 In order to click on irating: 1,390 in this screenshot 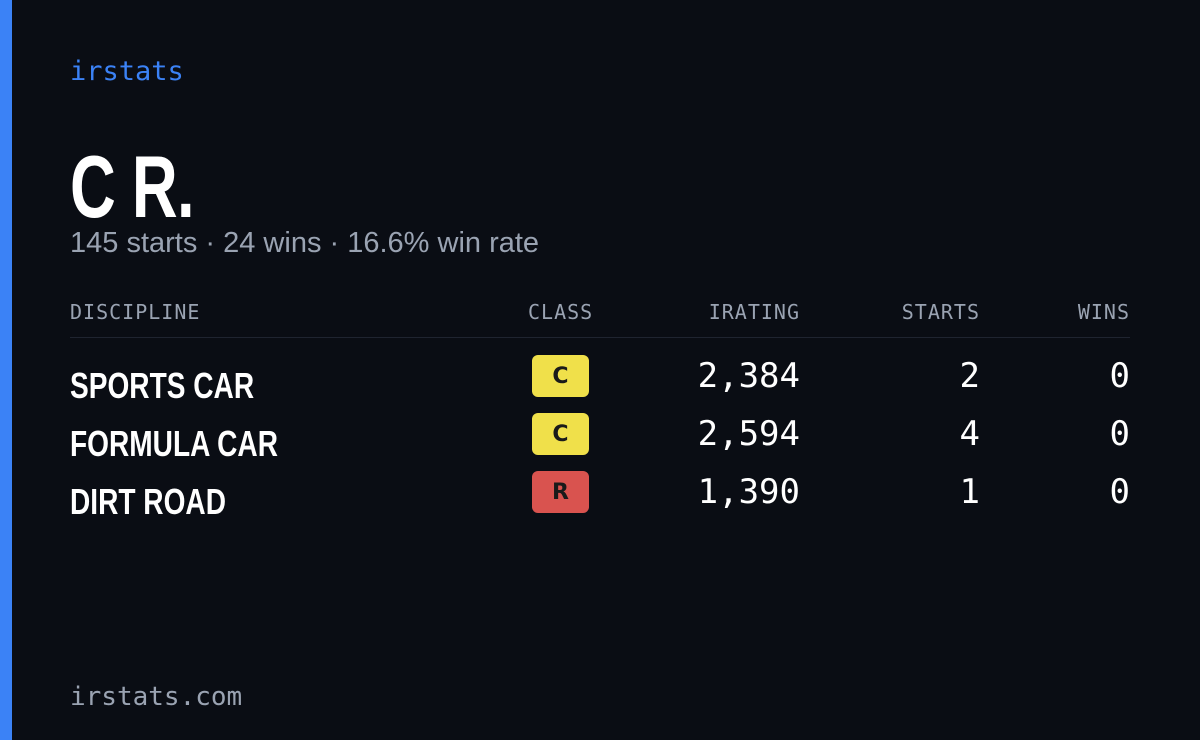, I will do `click(748, 492)`.